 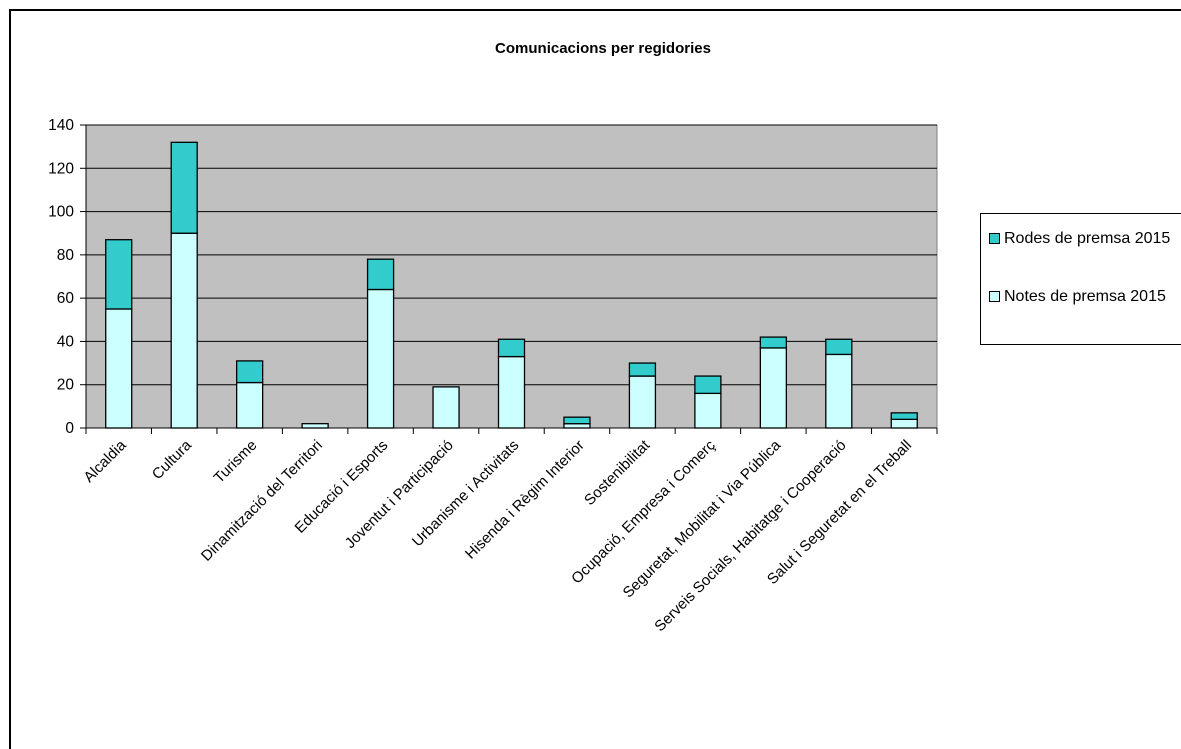 I want to click on y-tick-label: 60, so click(x=66, y=298).